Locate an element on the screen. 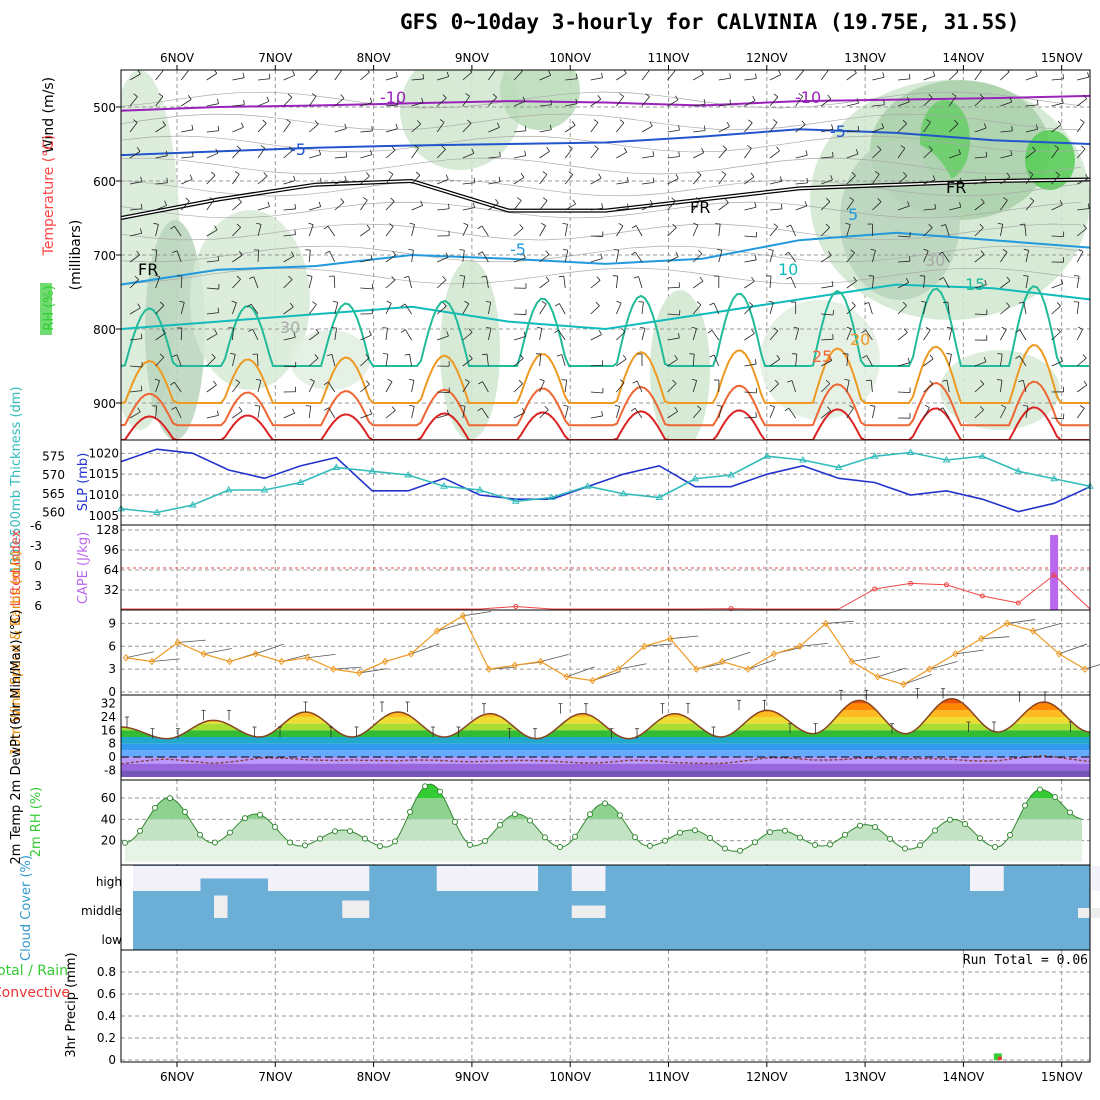  slp-axis-label: SLP (mb) is located at coordinates (83, 482).